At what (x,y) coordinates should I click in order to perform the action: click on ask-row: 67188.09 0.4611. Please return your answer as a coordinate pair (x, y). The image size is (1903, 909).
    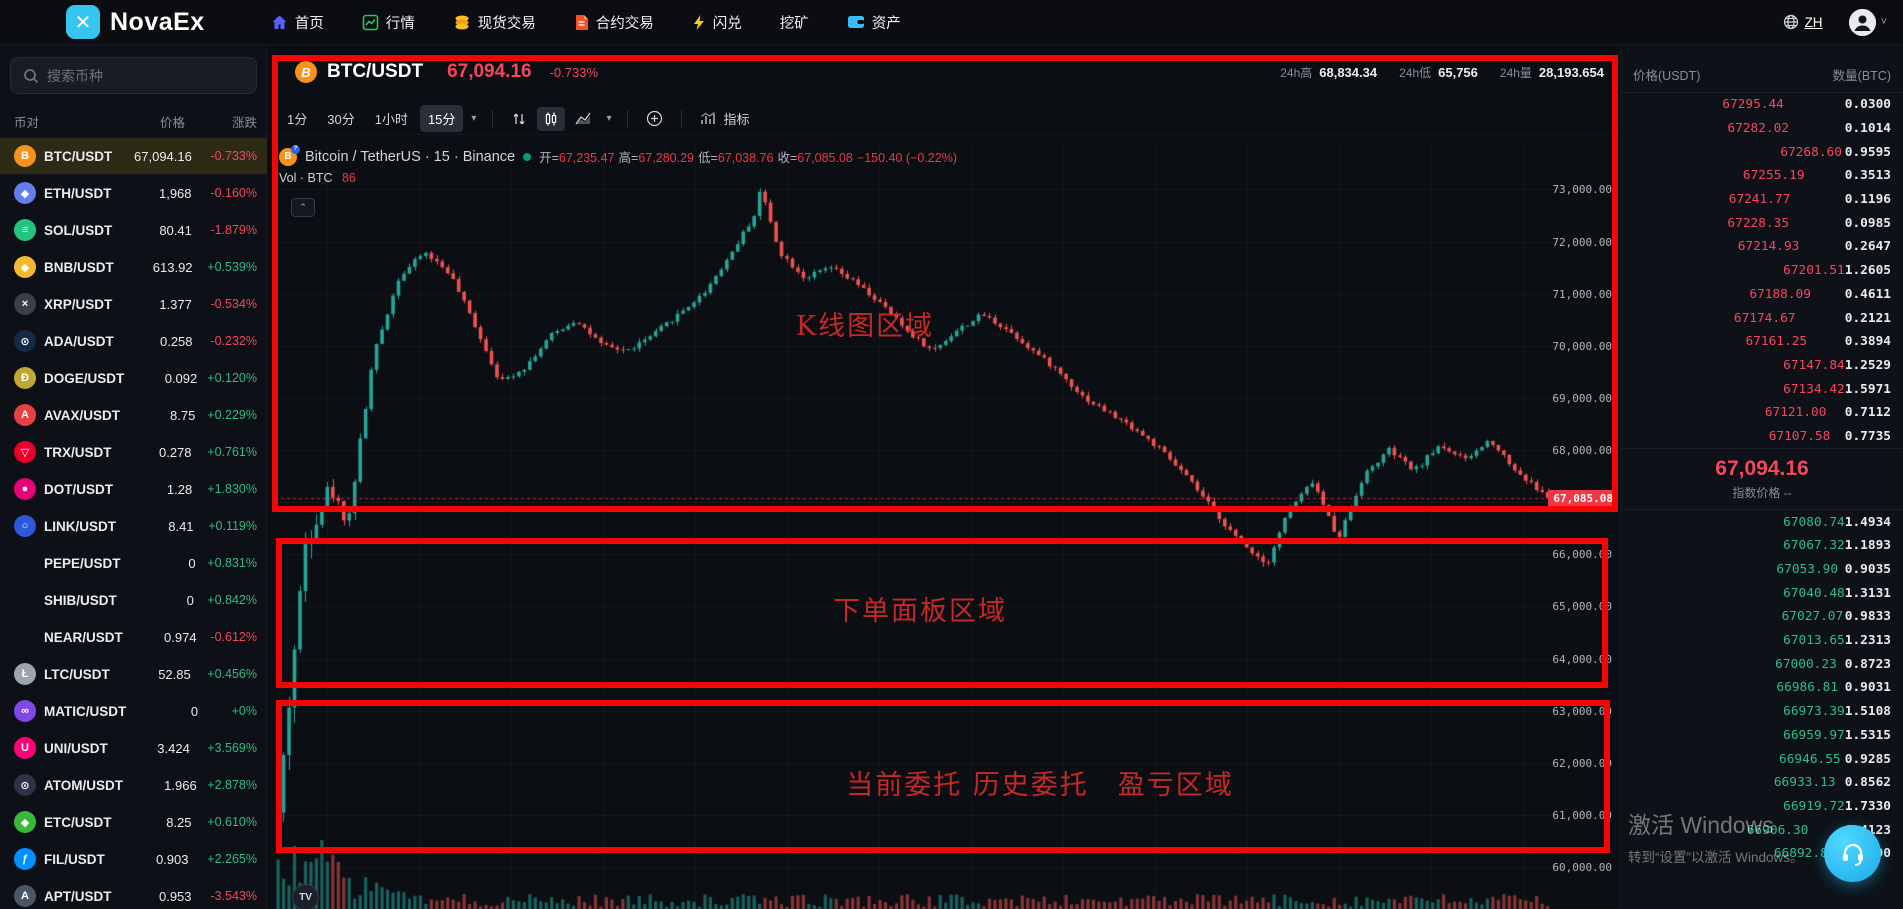
    Looking at the image, I should click on (1762, 295).